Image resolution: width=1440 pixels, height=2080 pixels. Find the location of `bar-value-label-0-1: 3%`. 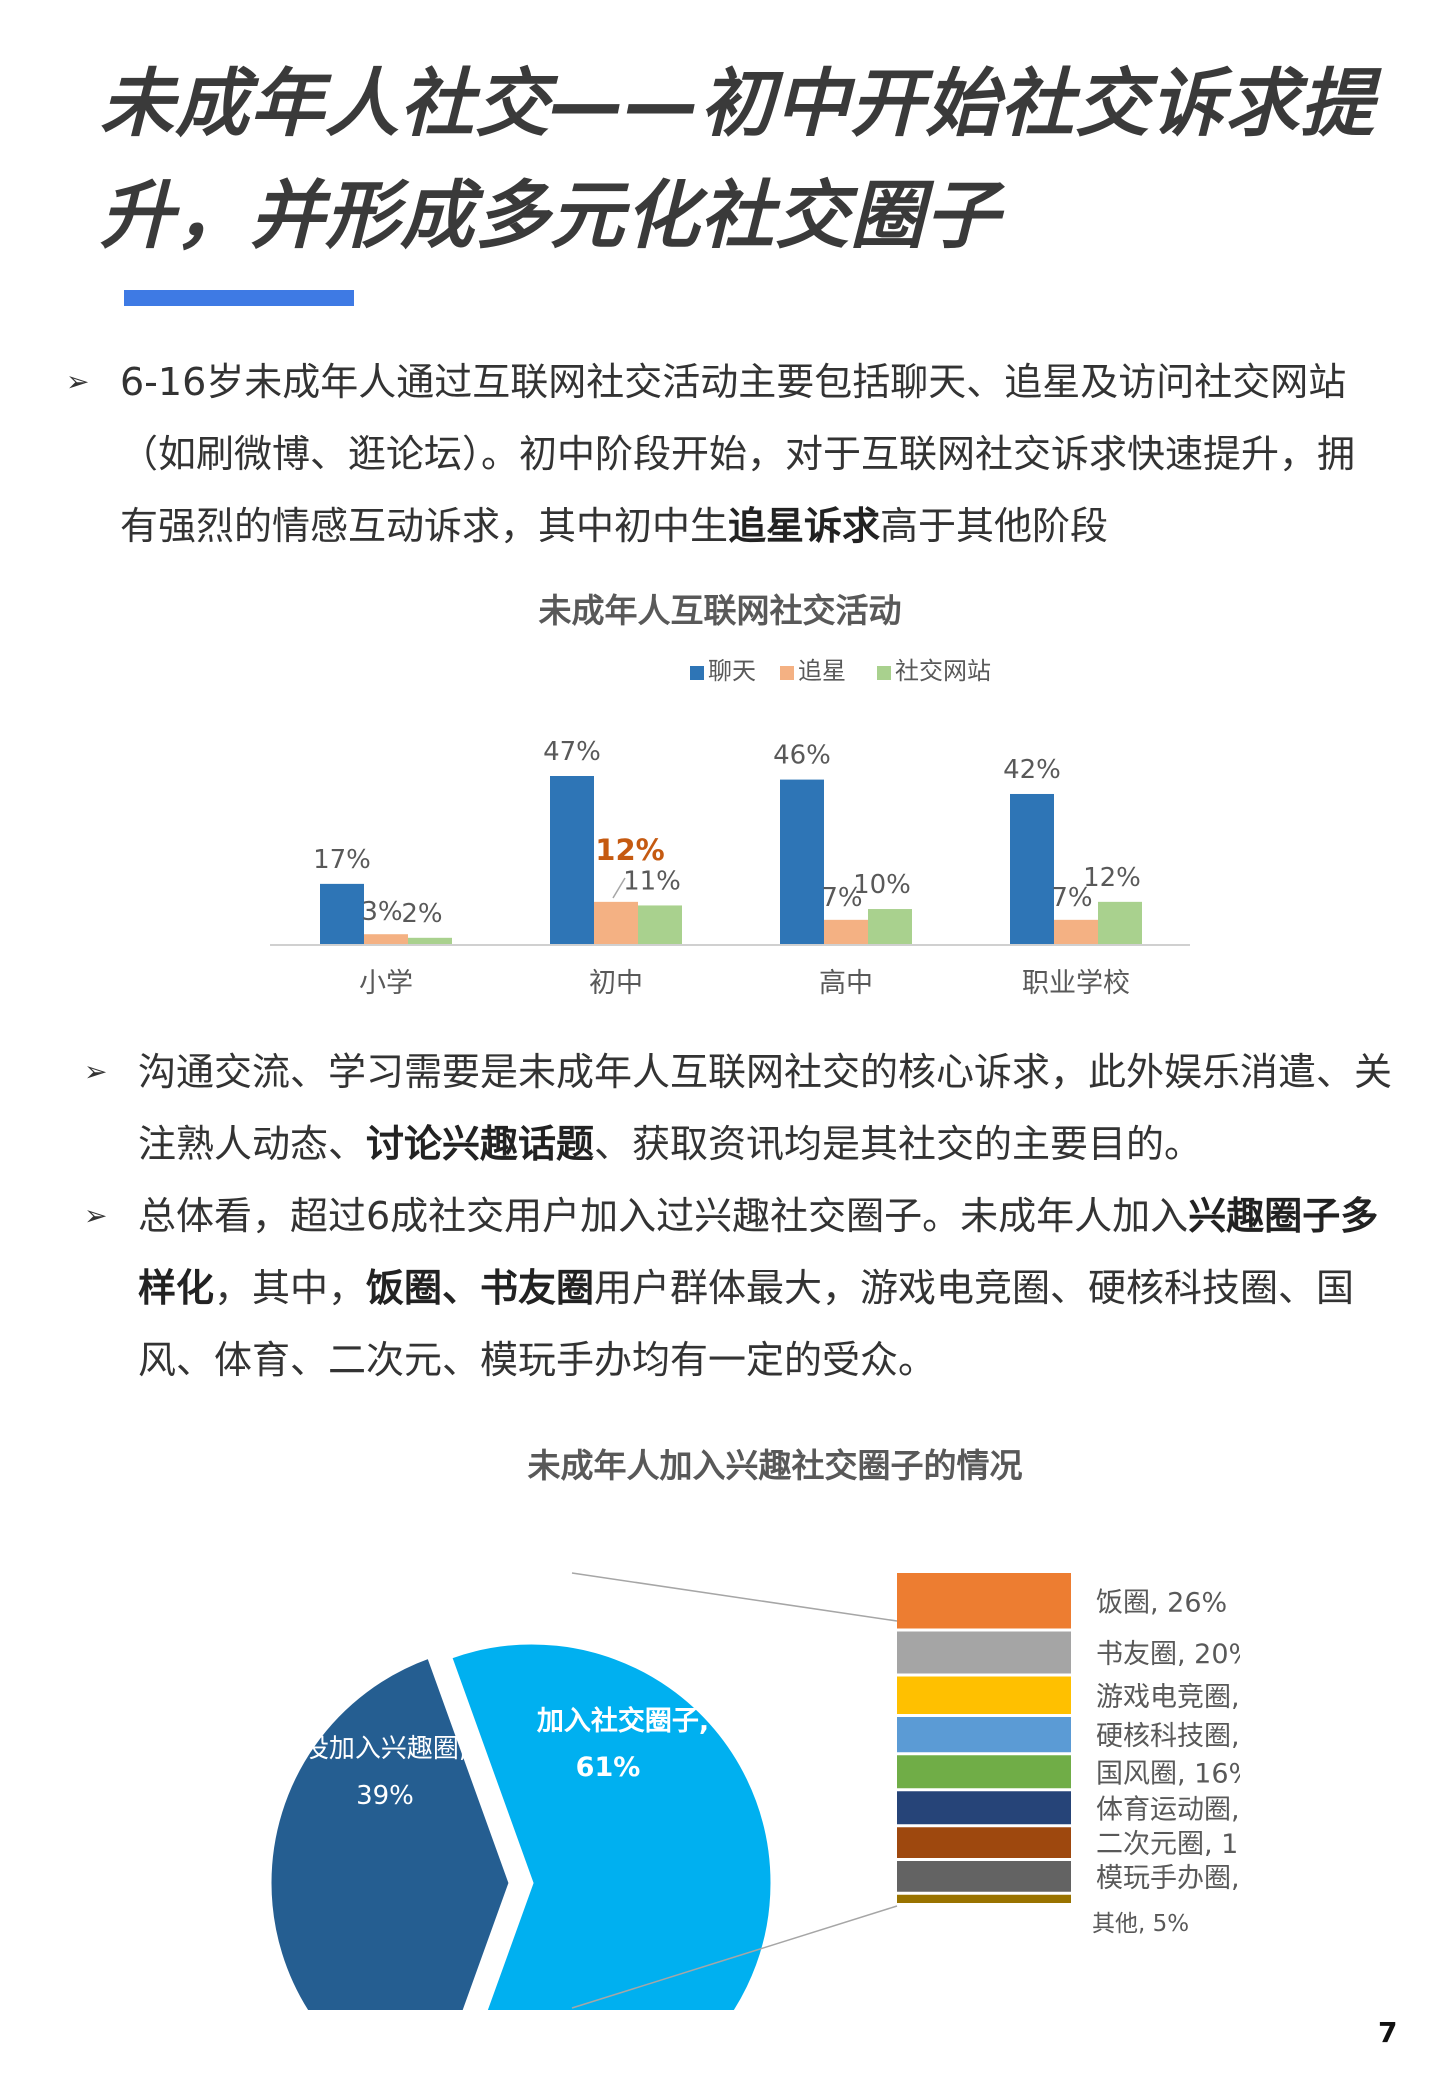

bar-value-label-0-1: 3% is located at coordinates (381, 912).